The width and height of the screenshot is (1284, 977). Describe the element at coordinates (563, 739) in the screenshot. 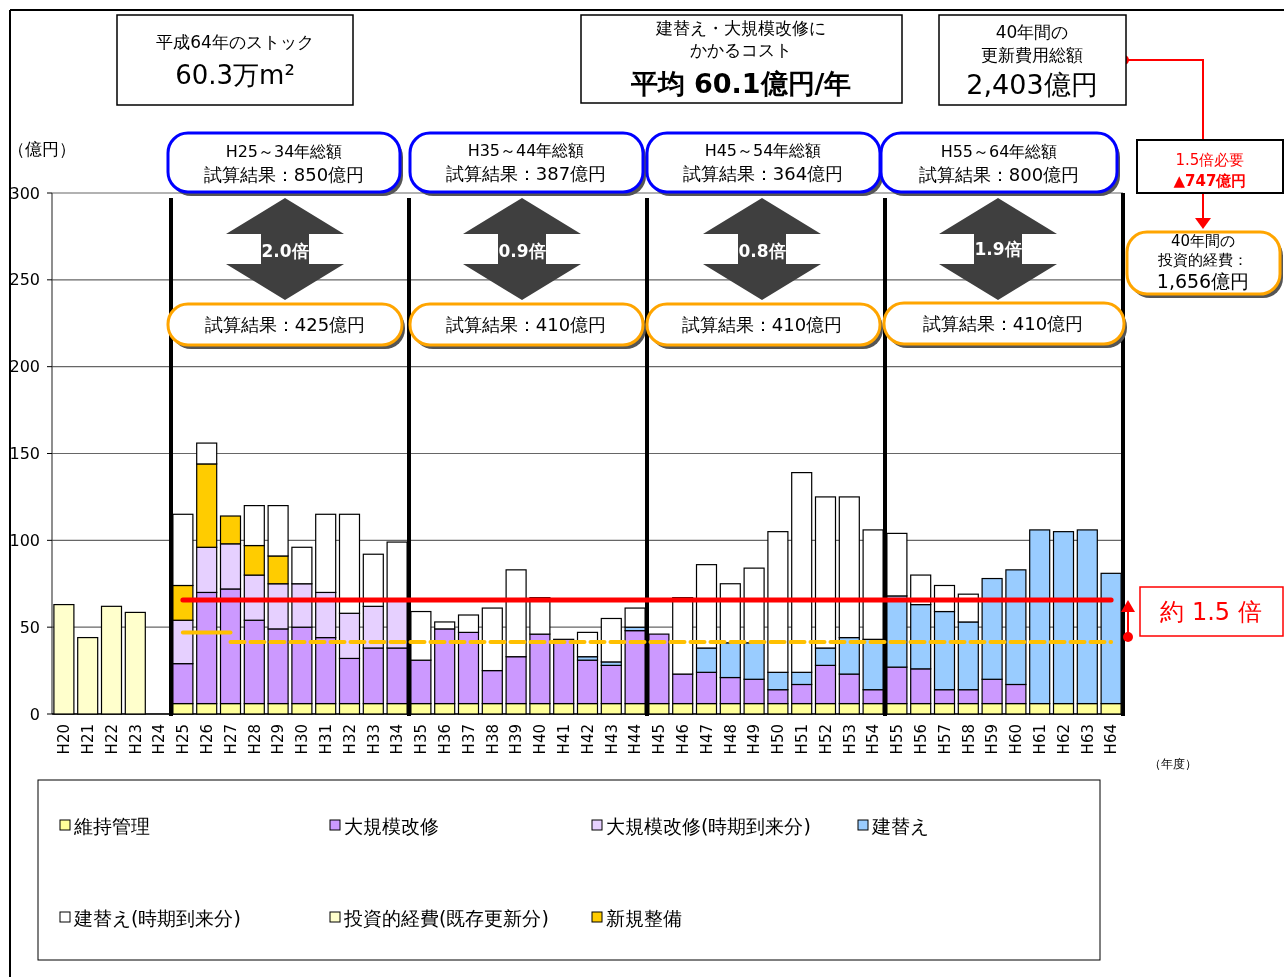

I see `x-tick-label: H41` at that location.